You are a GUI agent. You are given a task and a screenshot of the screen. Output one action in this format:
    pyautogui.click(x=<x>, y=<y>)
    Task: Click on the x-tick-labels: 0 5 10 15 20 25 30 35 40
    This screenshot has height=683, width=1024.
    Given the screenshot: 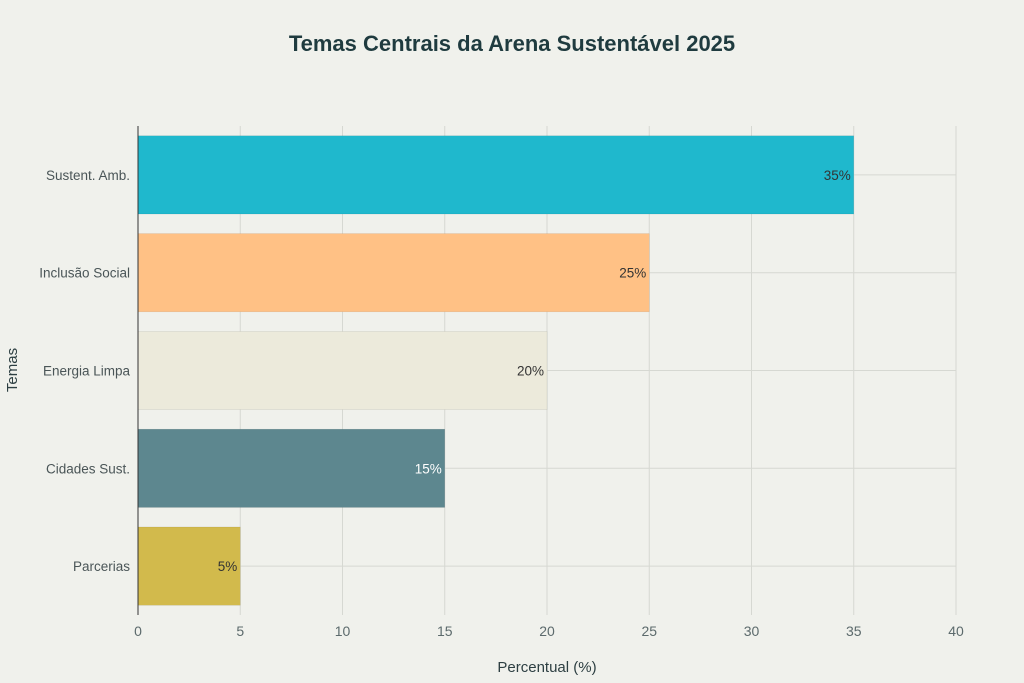 What is the action you would take?
    pyautogui.click(x=549, y=631)
    